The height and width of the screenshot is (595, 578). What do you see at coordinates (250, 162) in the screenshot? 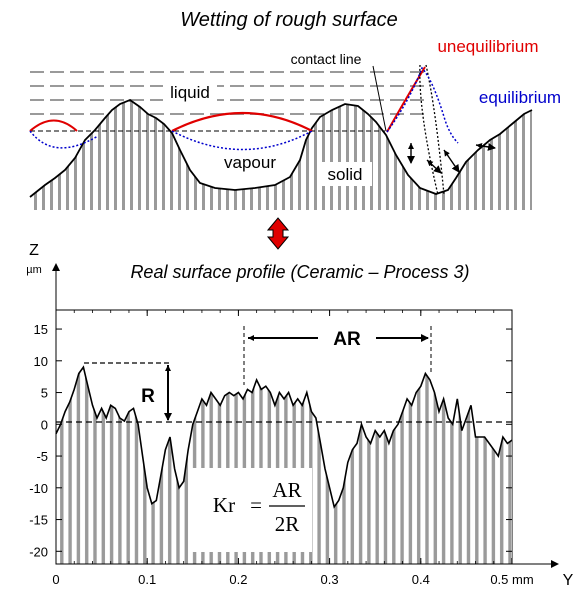
I see `vapour-label: vapour` at bounding box center [250, 162].